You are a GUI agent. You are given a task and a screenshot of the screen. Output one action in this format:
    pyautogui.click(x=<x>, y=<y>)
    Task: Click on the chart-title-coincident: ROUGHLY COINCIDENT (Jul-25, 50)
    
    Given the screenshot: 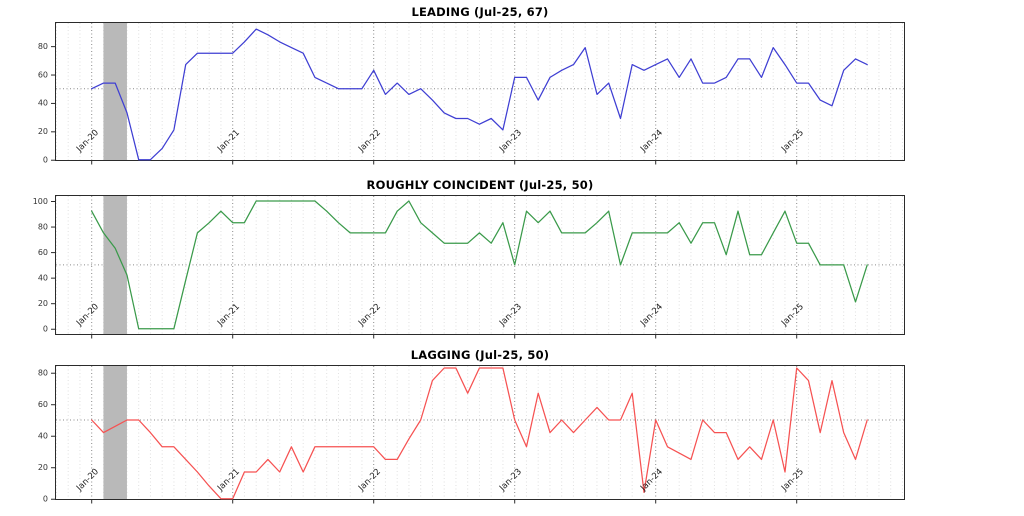 What is the action you would take?
    pyautogui.click(x=480, y=185)
    